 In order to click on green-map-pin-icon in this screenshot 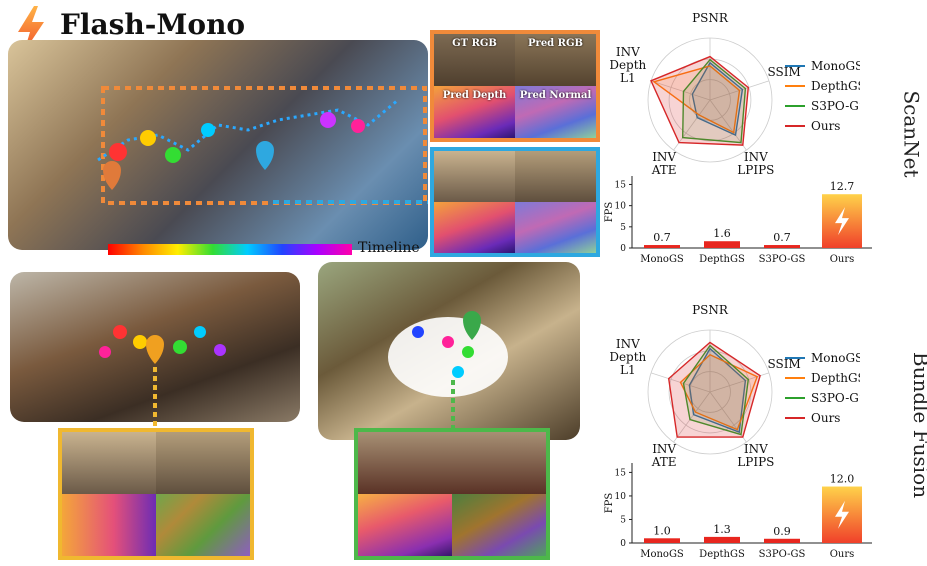, I will do `click(472, 325)`.